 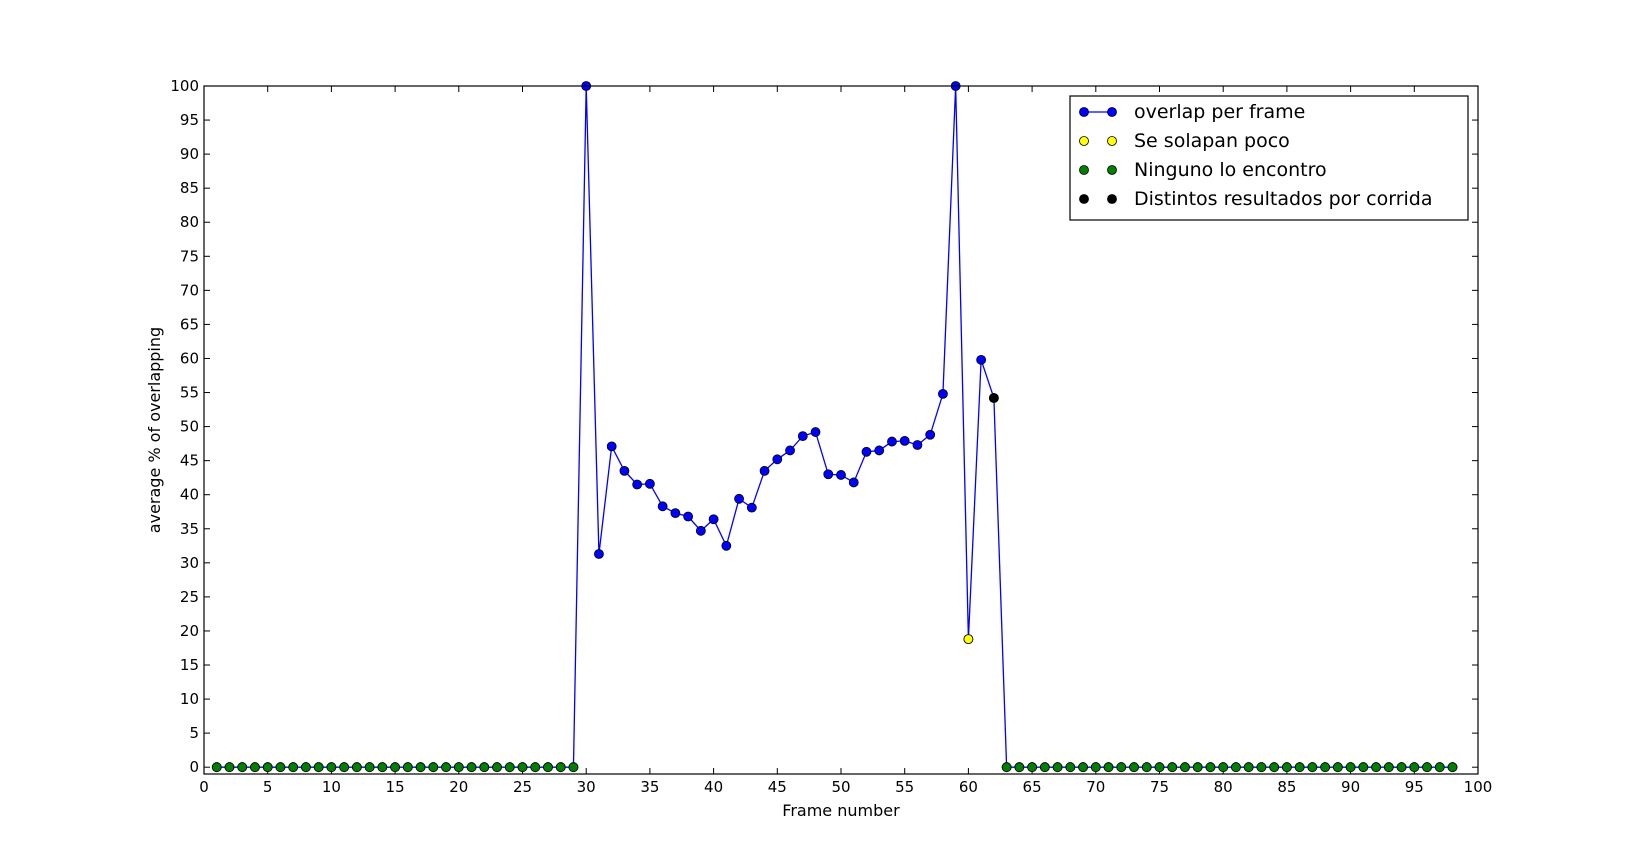 I want to click on y-tick-label: 0, so click(x=194, y=767).